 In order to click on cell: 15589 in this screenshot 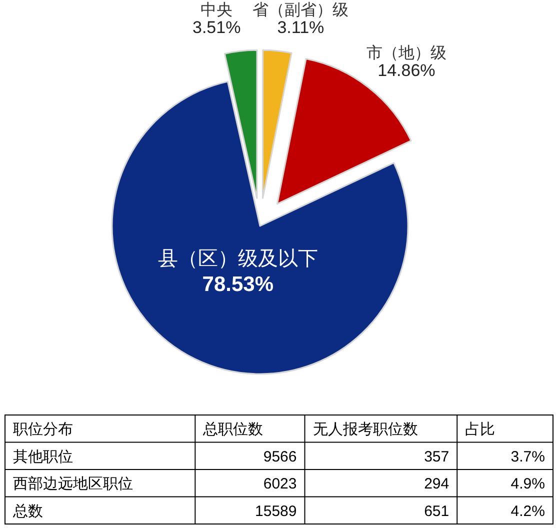, I will do `click(276, 511)`.